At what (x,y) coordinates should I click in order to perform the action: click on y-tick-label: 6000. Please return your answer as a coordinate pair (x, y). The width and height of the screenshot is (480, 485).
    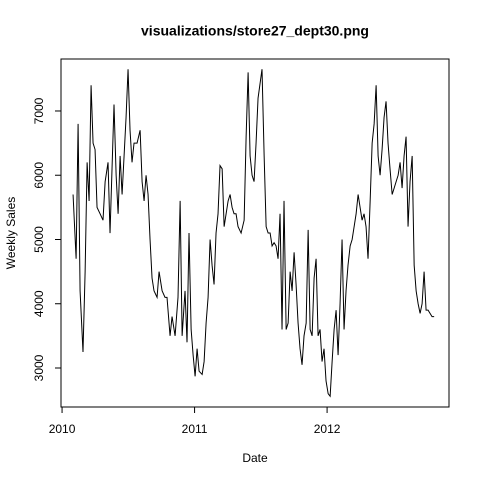
    Looking at the image, I should click on (39, 175).